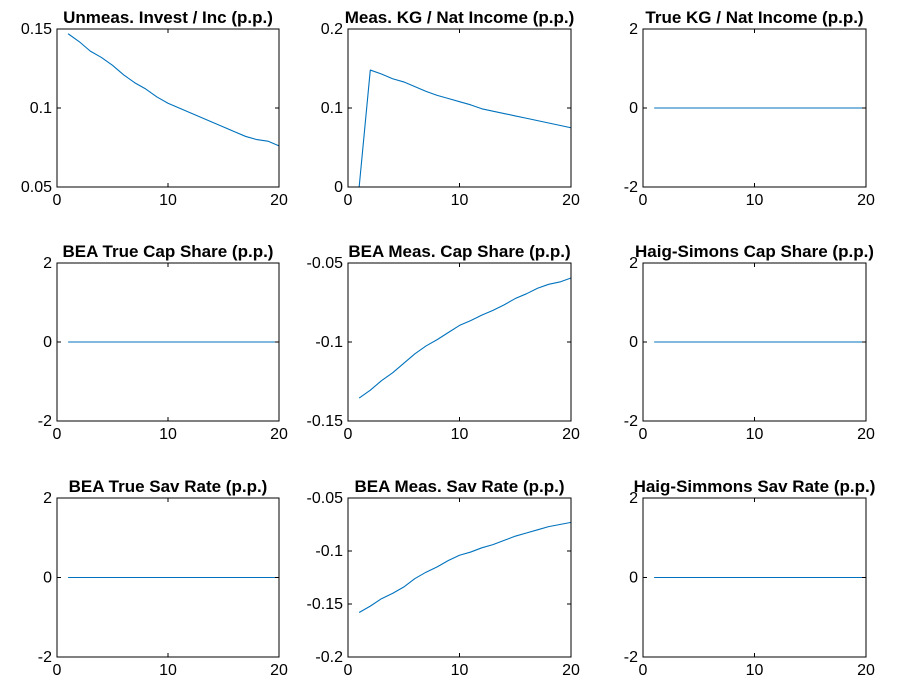 The height and width of the screenshot is (694, 903). Describe the element at coordinates (168, 486) in the screenshot. I see `subplot-title: BEA True Sav Rate (p.p.)` at that location.